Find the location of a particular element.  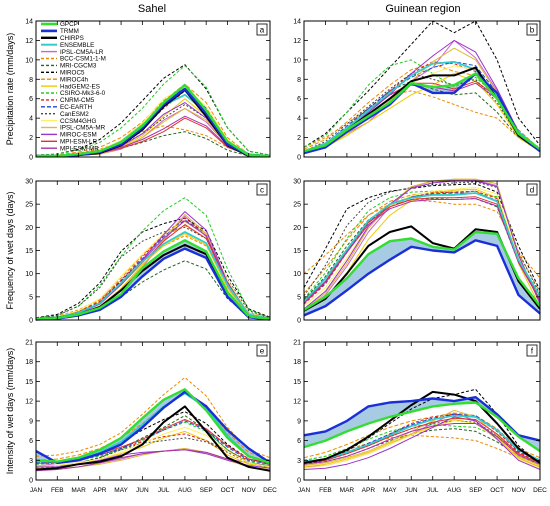

y-tick-label: 6 is located at coordinates (31, 441).